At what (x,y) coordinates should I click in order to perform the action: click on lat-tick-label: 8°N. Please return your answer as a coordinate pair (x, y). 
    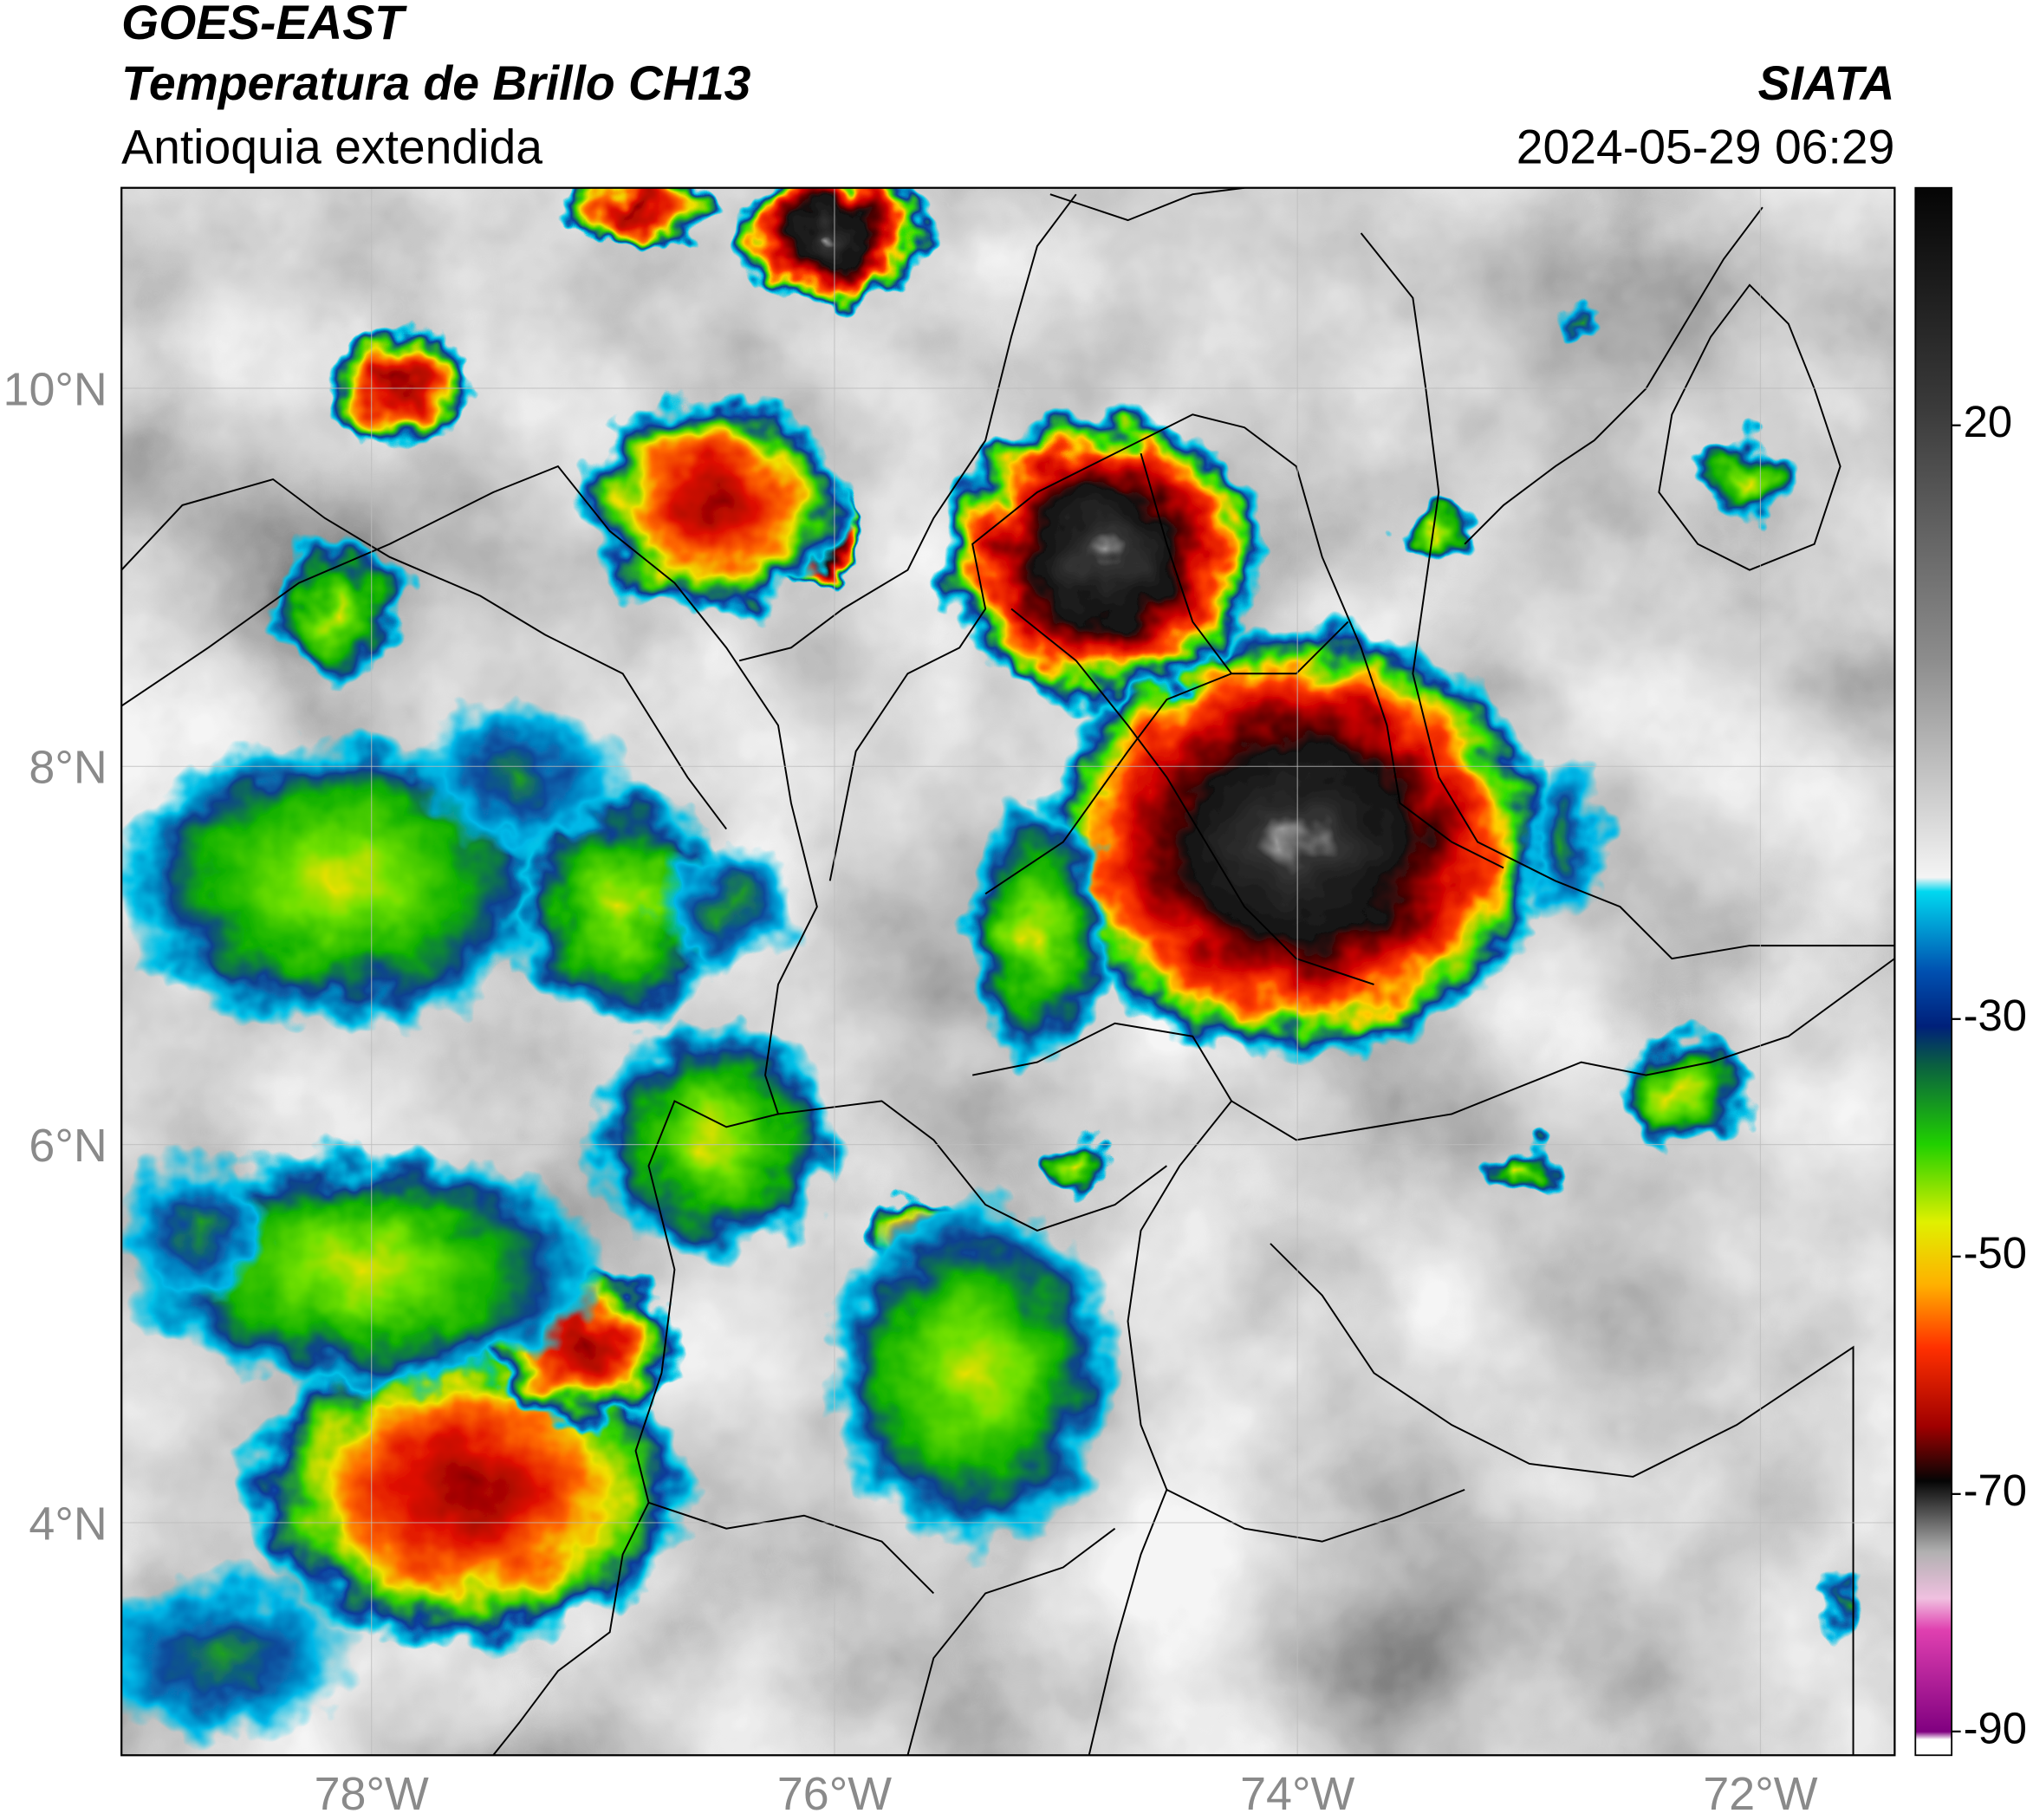
    Looking at the image, I should click on (68, 768).